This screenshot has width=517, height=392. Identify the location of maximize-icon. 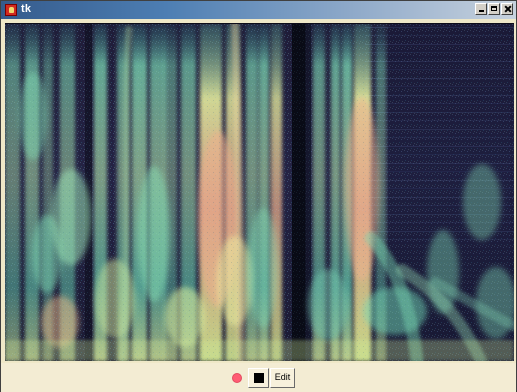
(494, 9).